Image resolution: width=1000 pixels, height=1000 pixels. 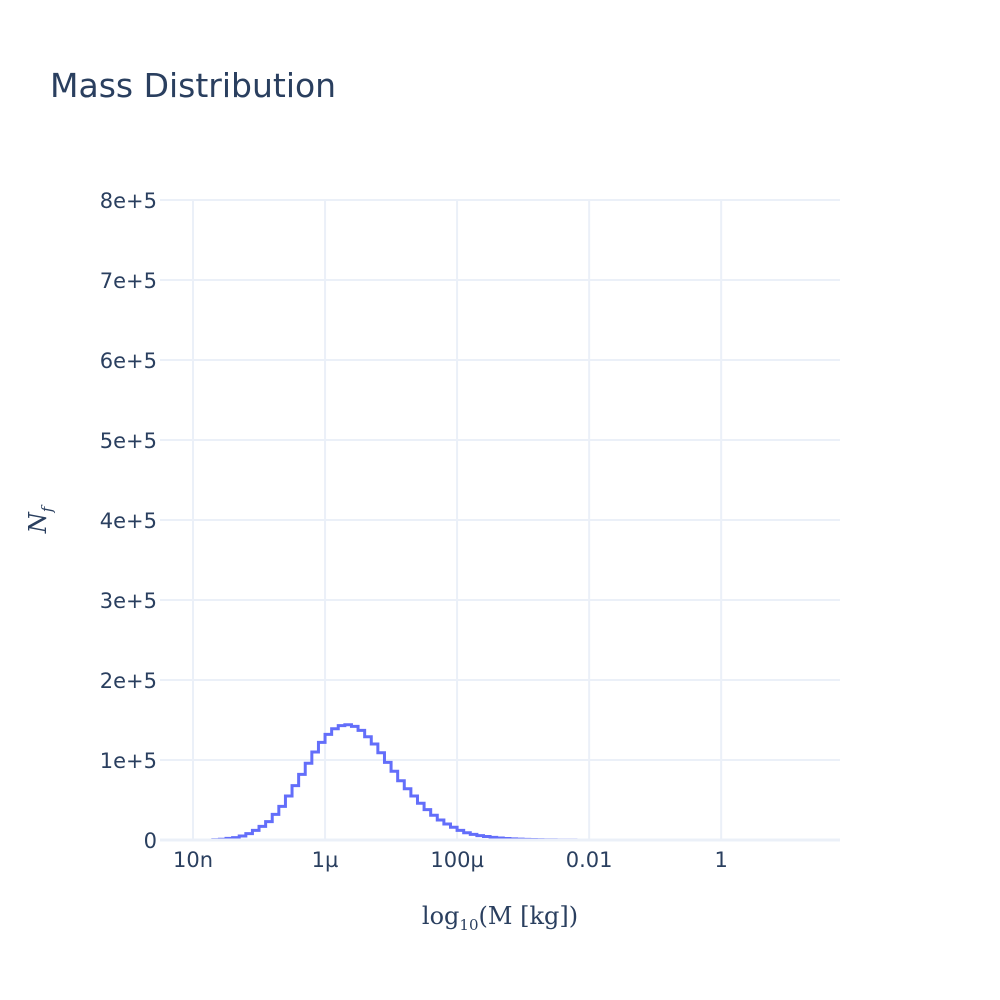 What do you see at coordinates (589, 860) in the screenshot?
I see `x-tick-label: 0.01` at bounding box center [589, 860].